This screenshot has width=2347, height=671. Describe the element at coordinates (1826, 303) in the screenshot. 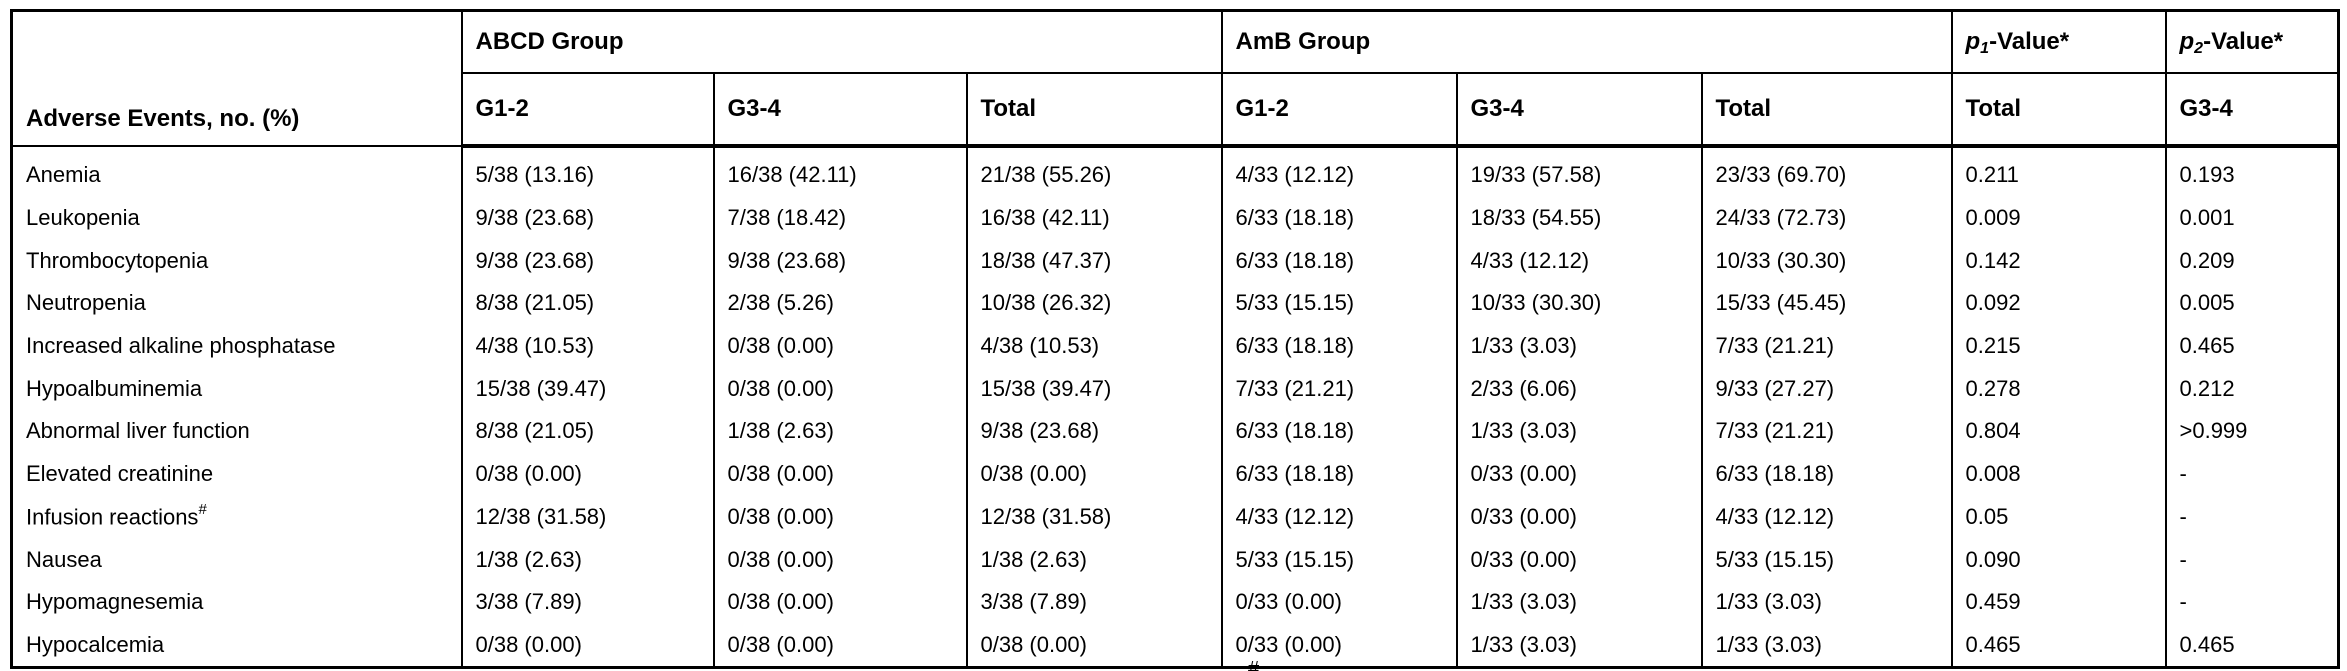

I see `amb-total-cell: 15/33 (45.45)` at that location.